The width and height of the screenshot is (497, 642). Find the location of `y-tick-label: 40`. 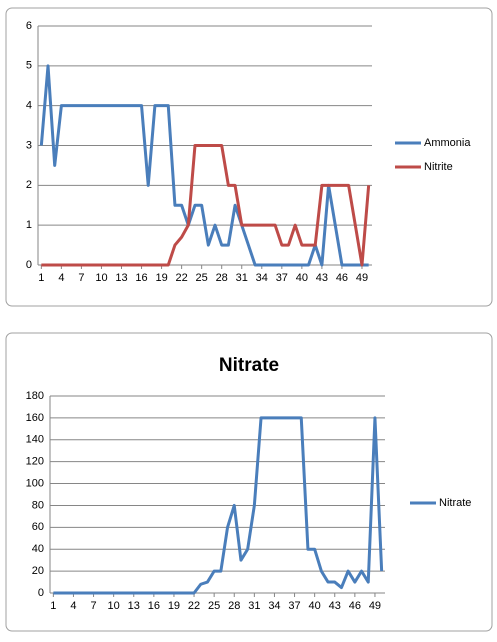

y-tick-label: 40 is located at coordinates (38, 549).